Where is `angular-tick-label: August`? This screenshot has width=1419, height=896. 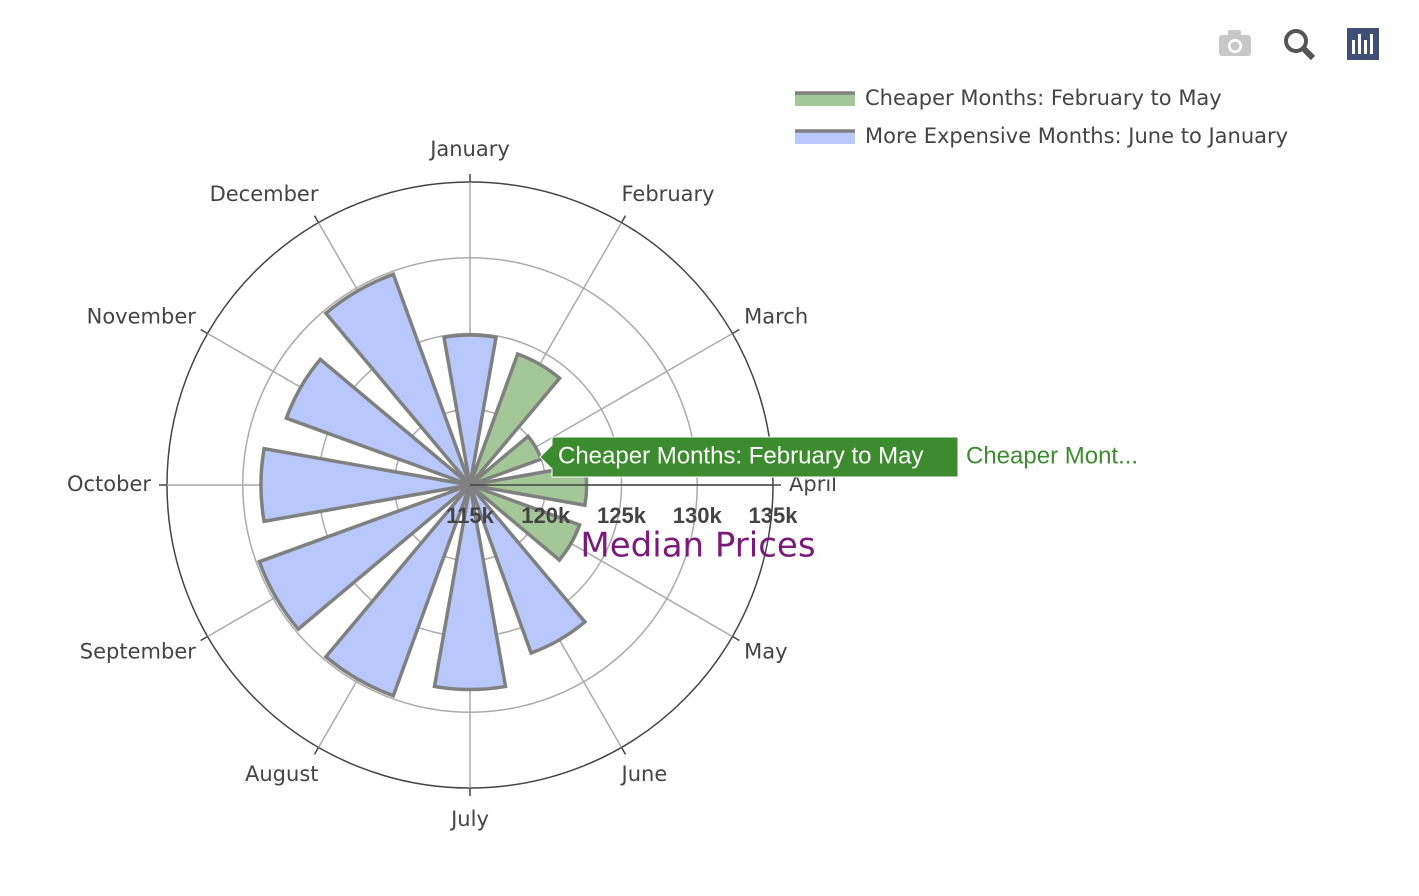
angular-tick-label: August is located at coordinates (282, 774).